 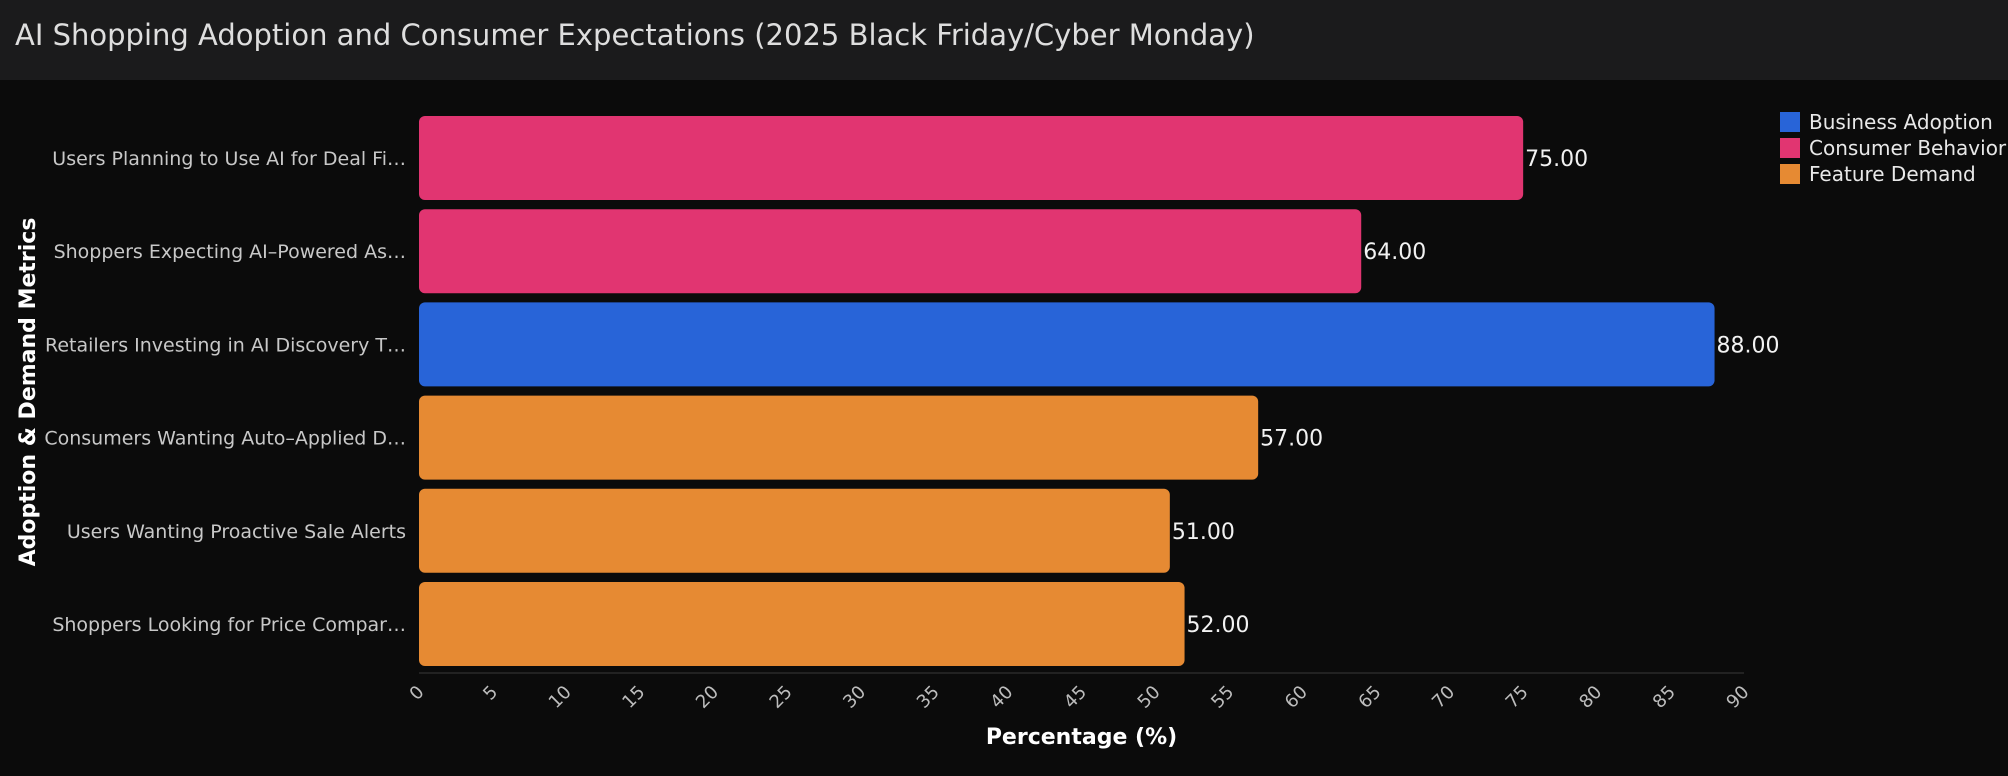 What do you see at coordinates (1901, 122) in the screenshot?
I see `legend-label: Business Adoption` at bounding box center [1901, 122].